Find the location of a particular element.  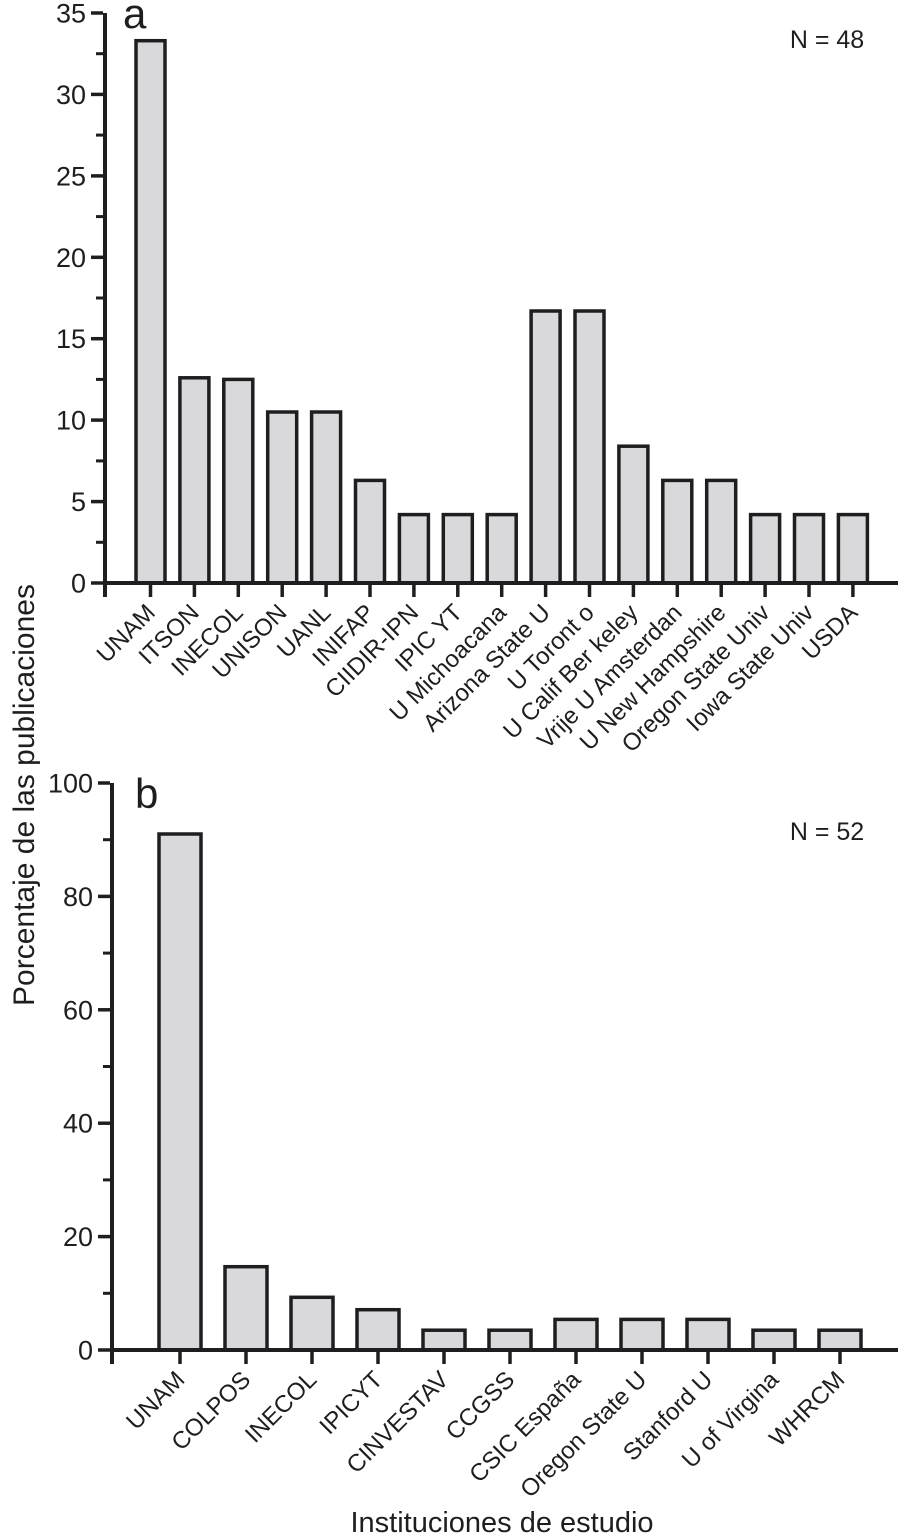

bar-unison is located at coordinates (282, 497).